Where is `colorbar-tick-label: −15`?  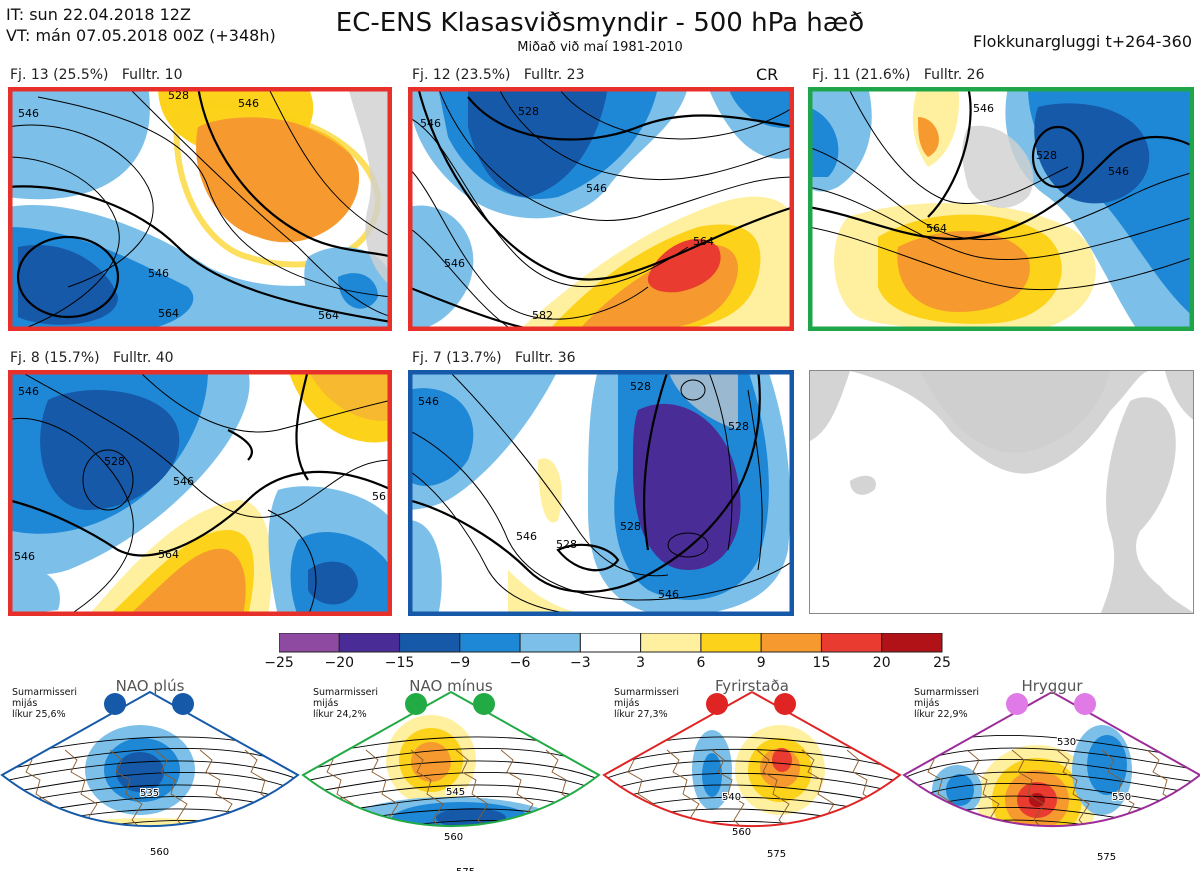
colorbar-tick-label: −15 is located at coordinates (399, 663).